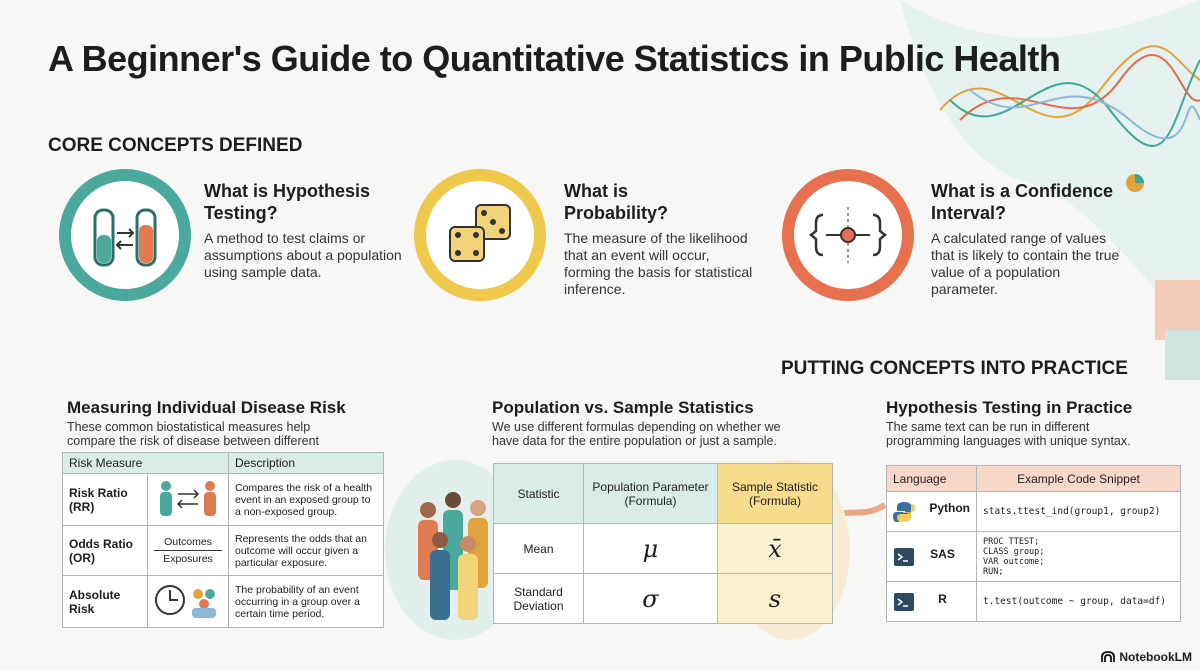 This screenshot has width=1200, height=670. What do you see at coordinates (1155, 657) in the screenshot?
I see `footer-text: NotebookLM` at bounding box center [1155, 657].